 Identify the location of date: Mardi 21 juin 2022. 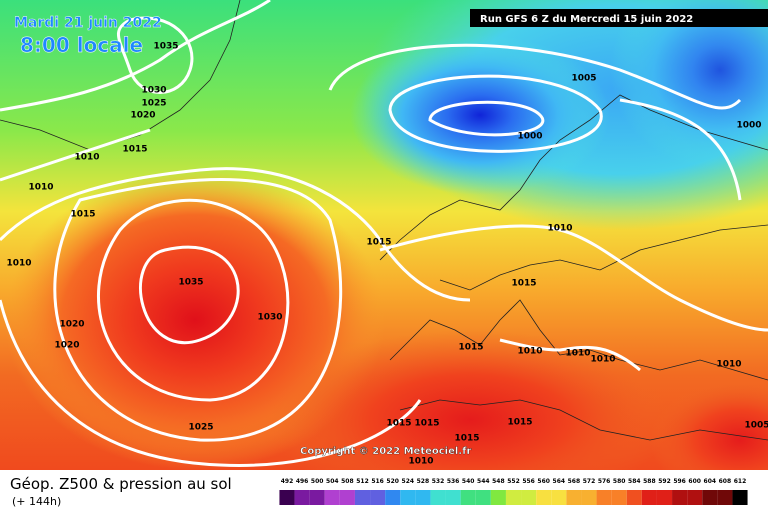
(88, 23).